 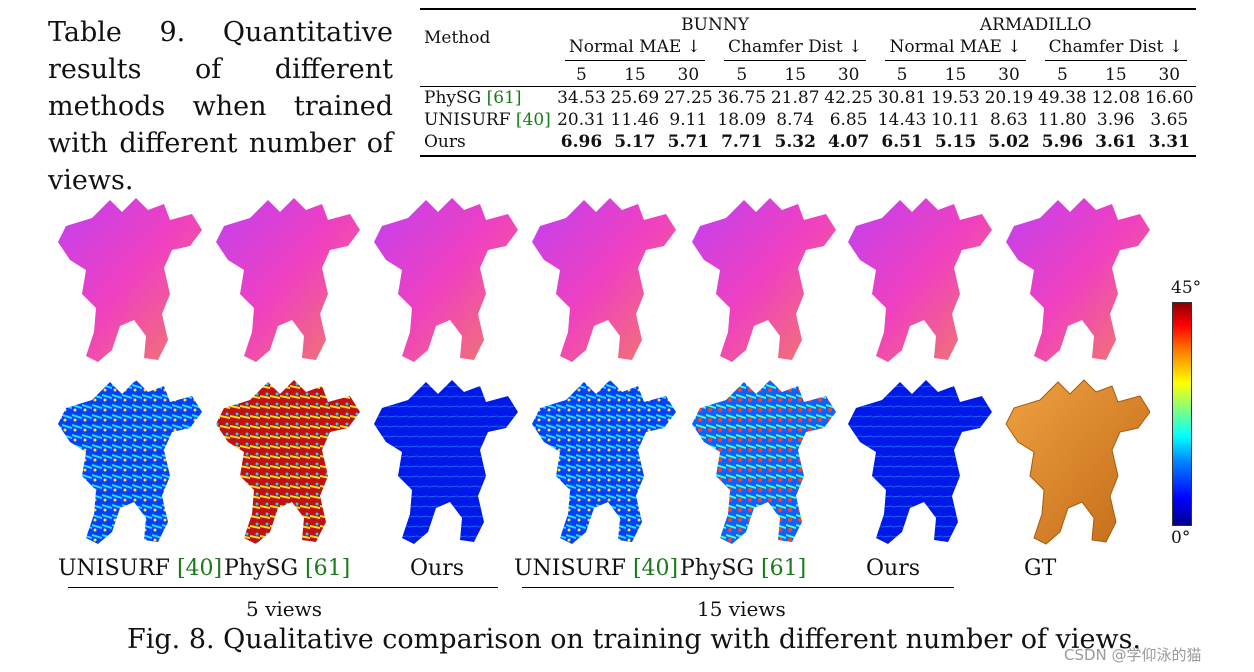 I want to click on table-cell: 9.11, so click(x=688, y=120).